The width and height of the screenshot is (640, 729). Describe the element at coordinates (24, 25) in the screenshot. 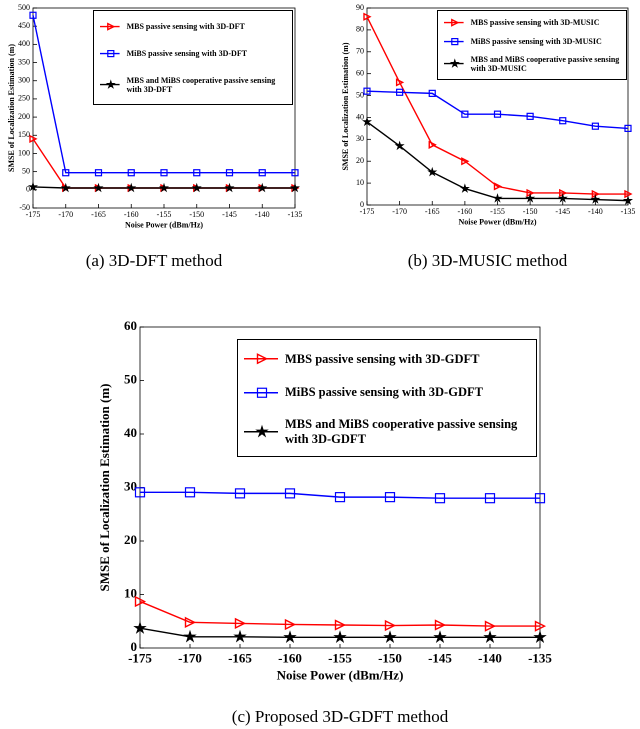

I see `y-tick-label: 450` at that location.